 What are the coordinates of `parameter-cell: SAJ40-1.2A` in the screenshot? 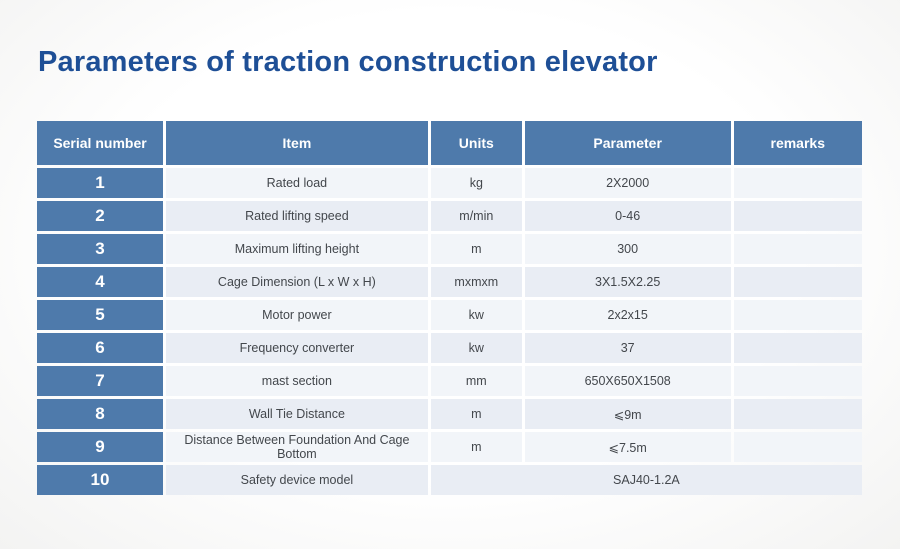 It's located at (646, 480).